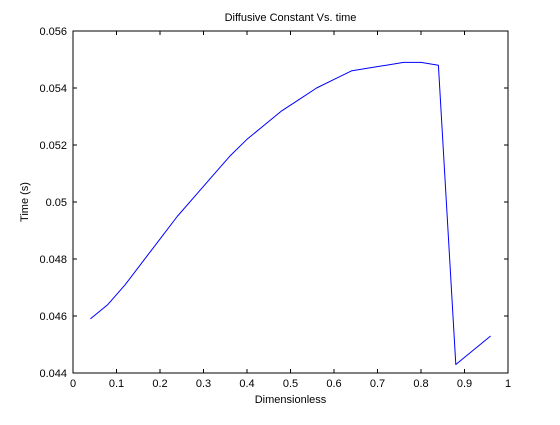  I want to click on y-axis-title: Time (s), so click(25, 202).